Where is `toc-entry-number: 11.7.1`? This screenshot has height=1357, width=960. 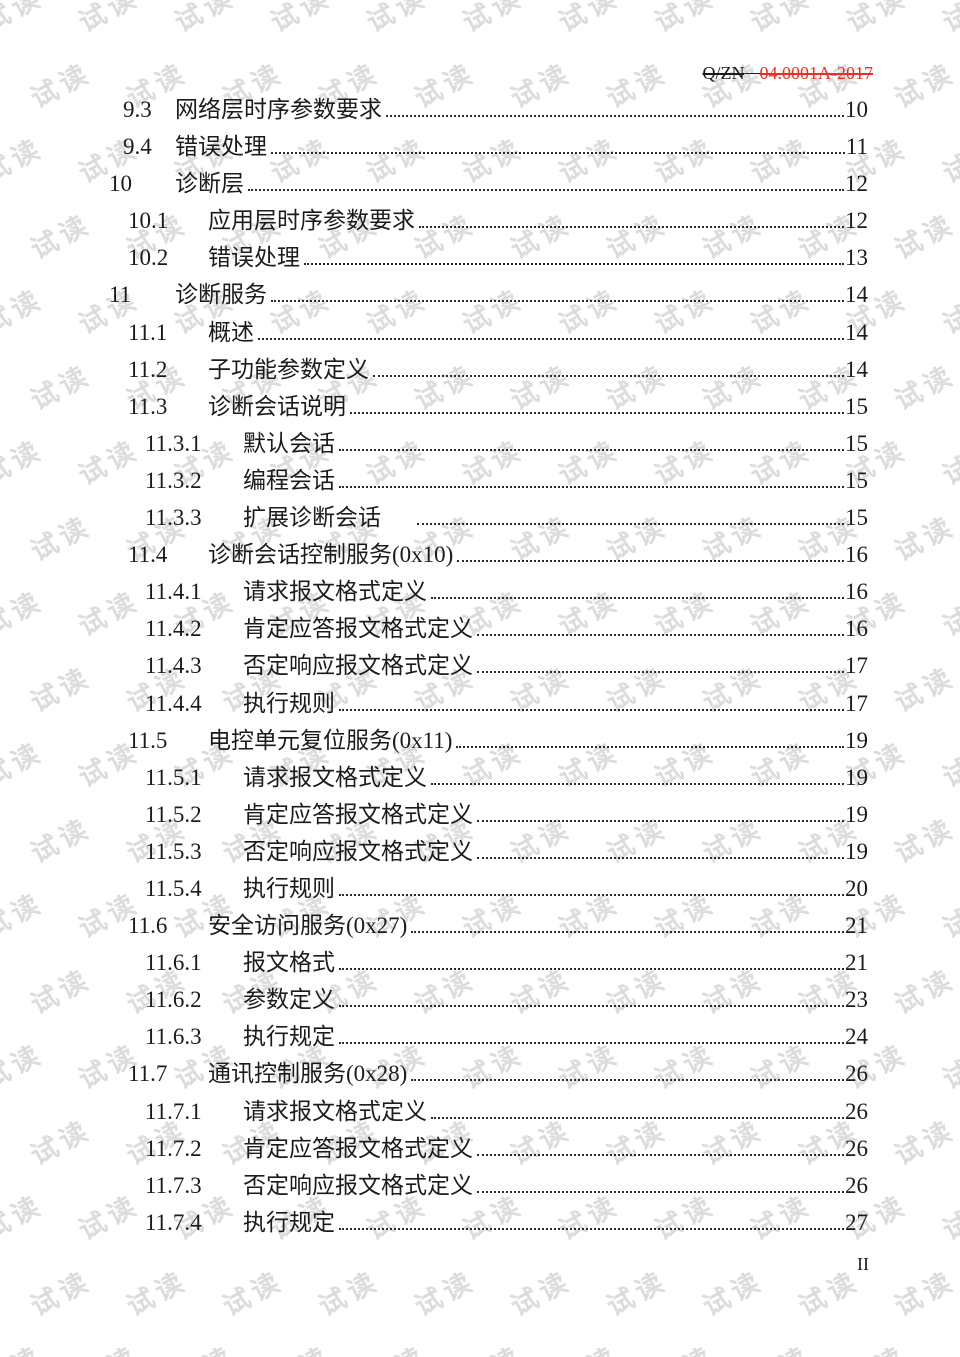
toc-entry-number: 11.7.1 is located at coordinates (173, 1111).